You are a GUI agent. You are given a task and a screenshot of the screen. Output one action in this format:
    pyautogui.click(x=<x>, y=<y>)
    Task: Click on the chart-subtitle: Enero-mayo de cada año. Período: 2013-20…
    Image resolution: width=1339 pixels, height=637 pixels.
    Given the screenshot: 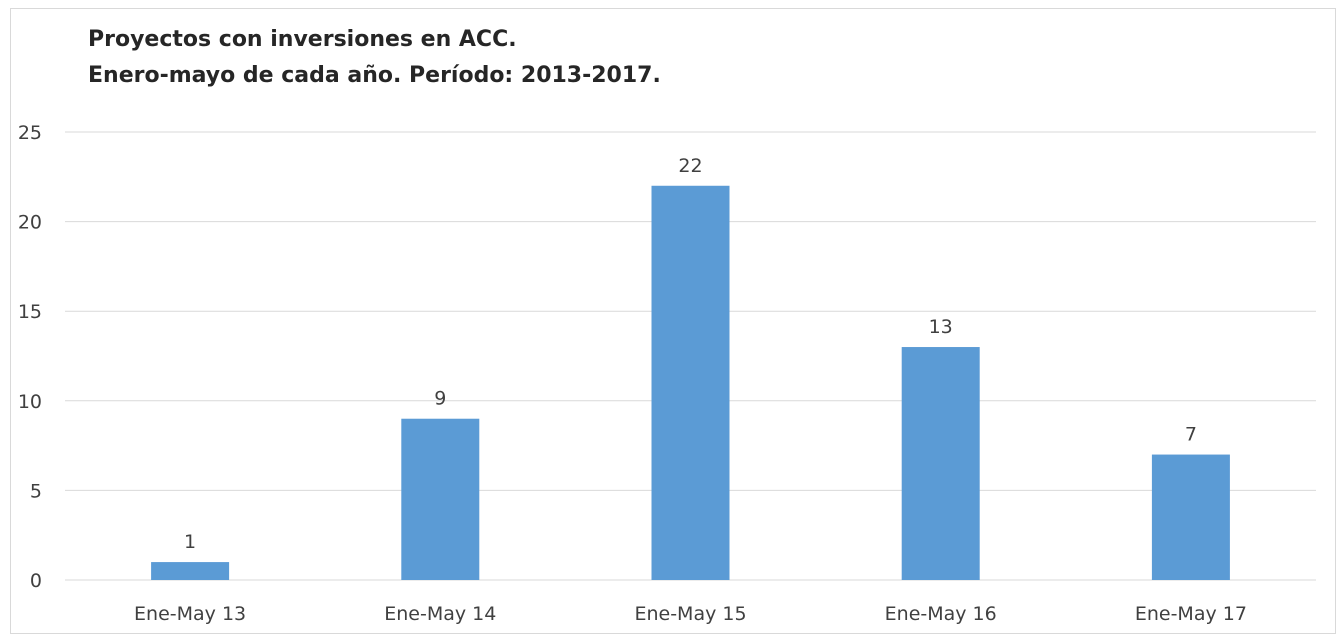 What is the action you would take?
    pyautogui.click(x=374, y=75)
    